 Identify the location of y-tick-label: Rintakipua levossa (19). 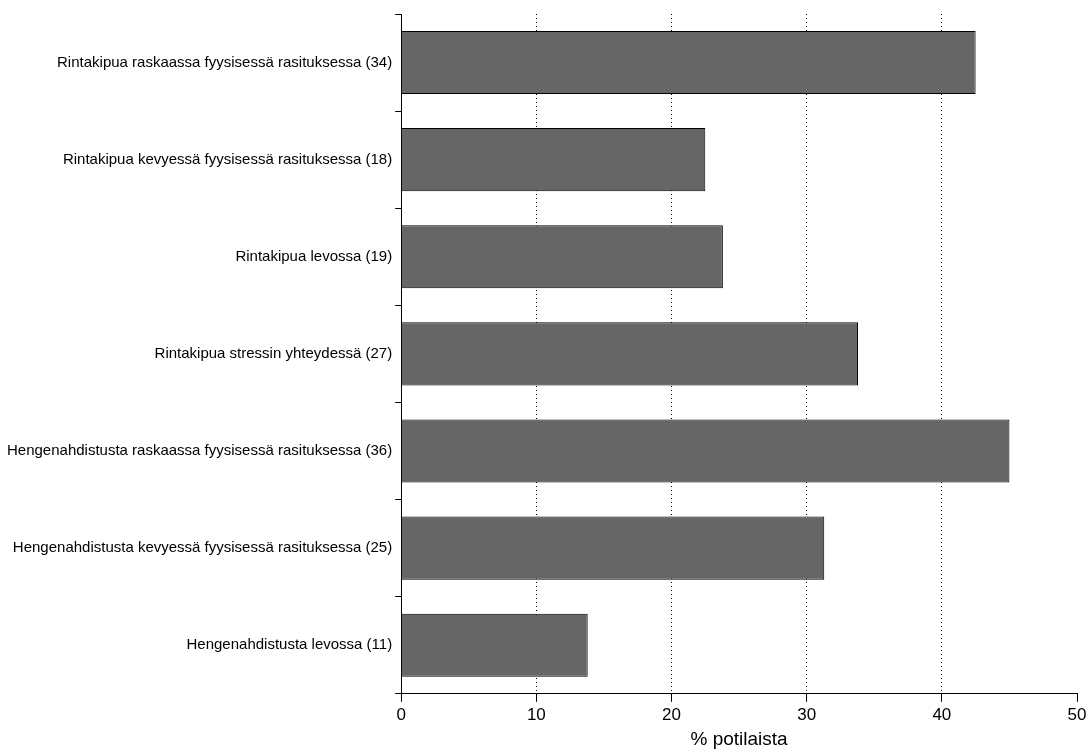
(314, 255).